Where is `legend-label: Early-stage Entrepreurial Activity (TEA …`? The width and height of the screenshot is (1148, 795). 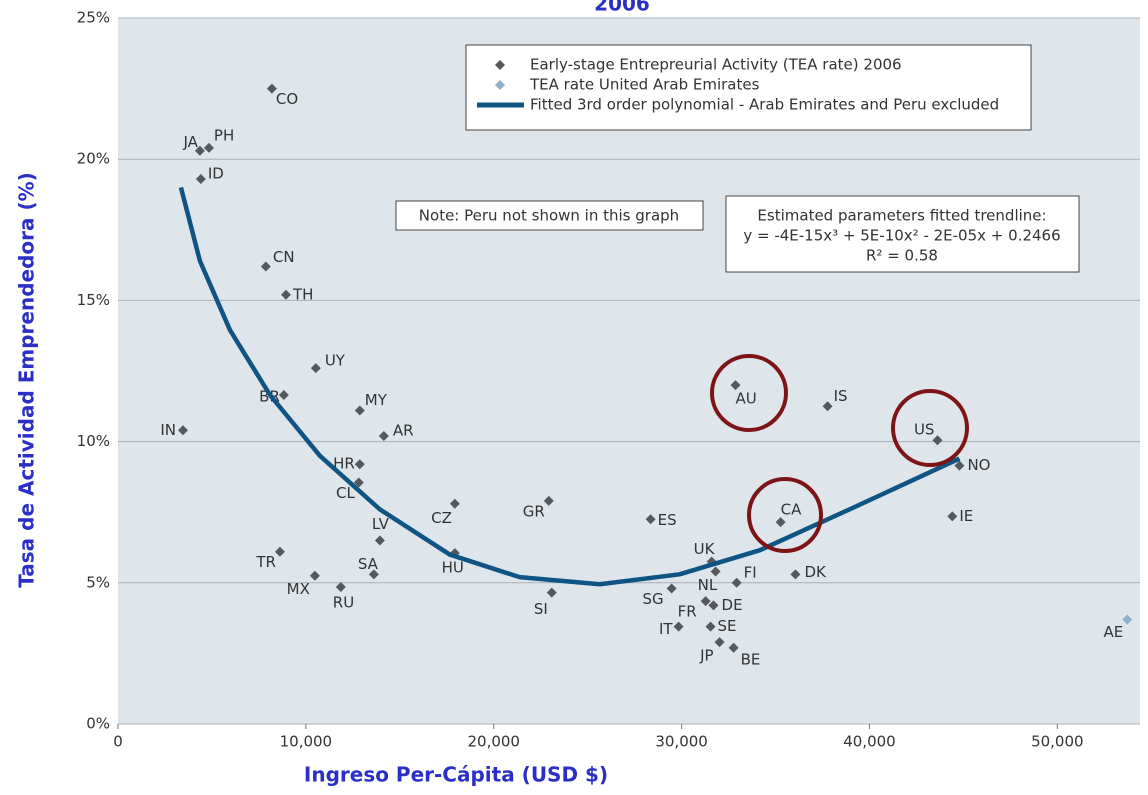 legend-label: Early-stage Entrepreurial Activity (TEA … is located at coordinates (716, 65).